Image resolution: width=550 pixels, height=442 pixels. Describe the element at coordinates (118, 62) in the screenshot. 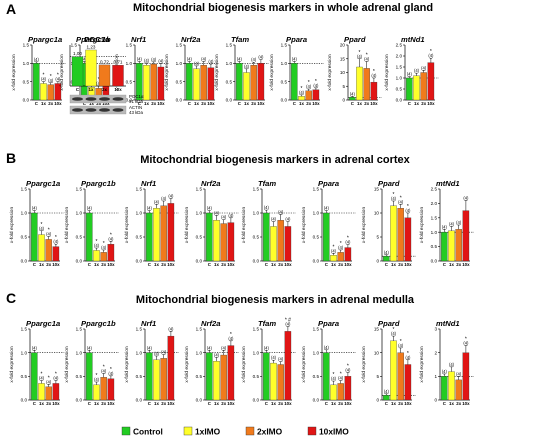

I see `wb-value-label: 0,71` at that location.